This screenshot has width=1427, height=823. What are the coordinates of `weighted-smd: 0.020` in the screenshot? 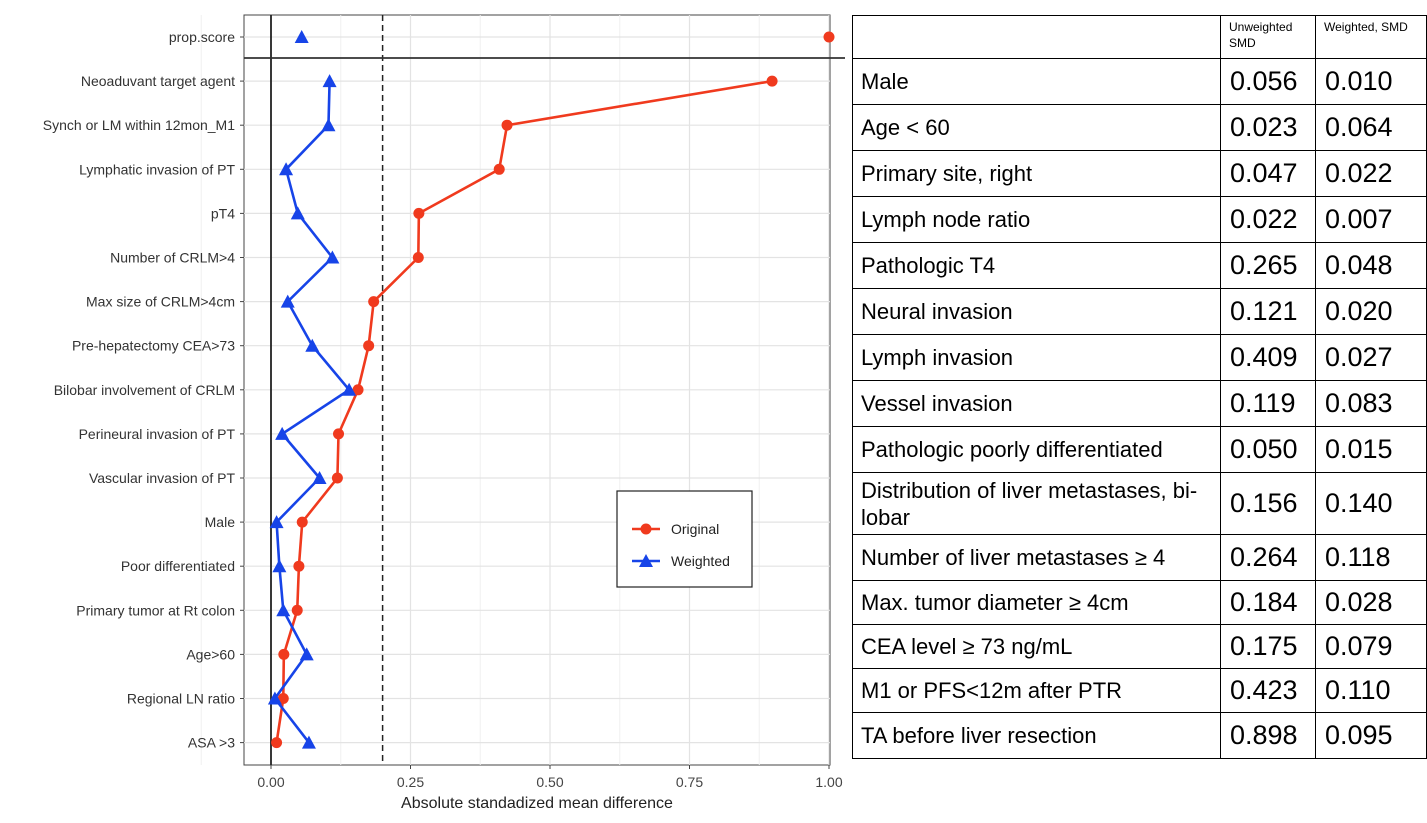 It's located at (1371, 311).